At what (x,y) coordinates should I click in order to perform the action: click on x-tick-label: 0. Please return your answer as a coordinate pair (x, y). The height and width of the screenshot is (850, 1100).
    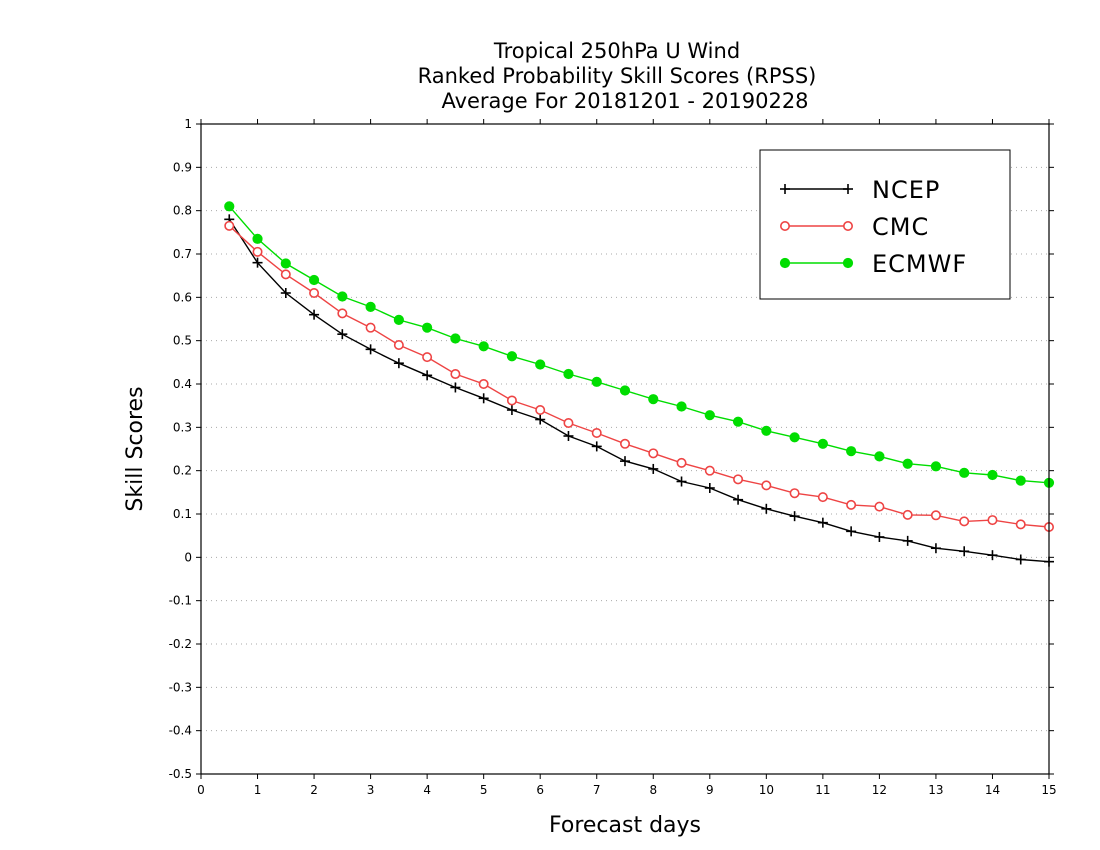
    Looking at the image, I should click on (201, 790).